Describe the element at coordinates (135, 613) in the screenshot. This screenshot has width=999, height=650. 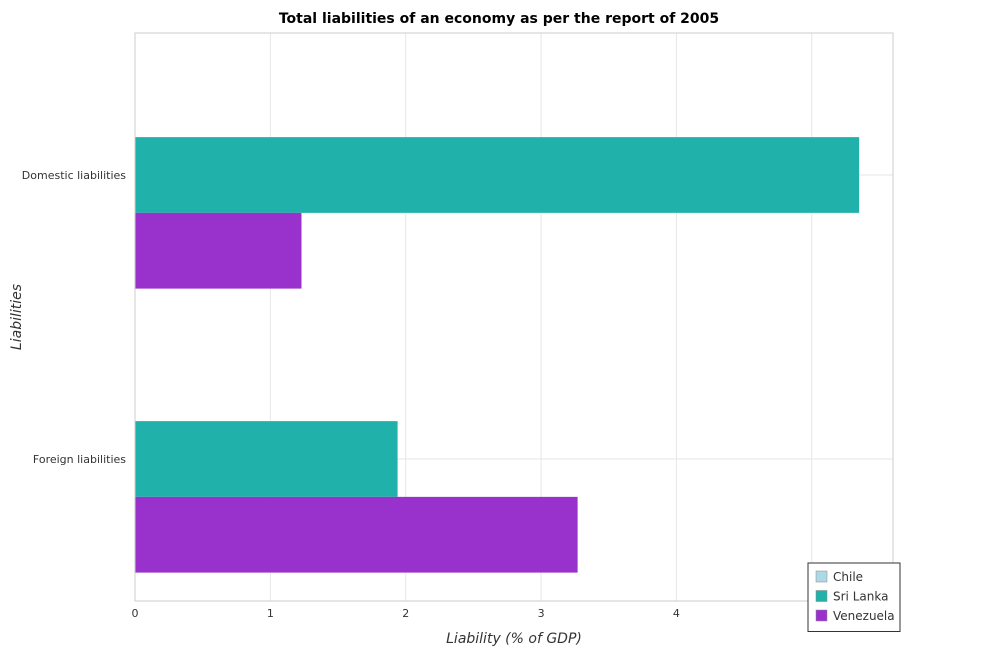
I see `x-tick-label: 0` at that location.